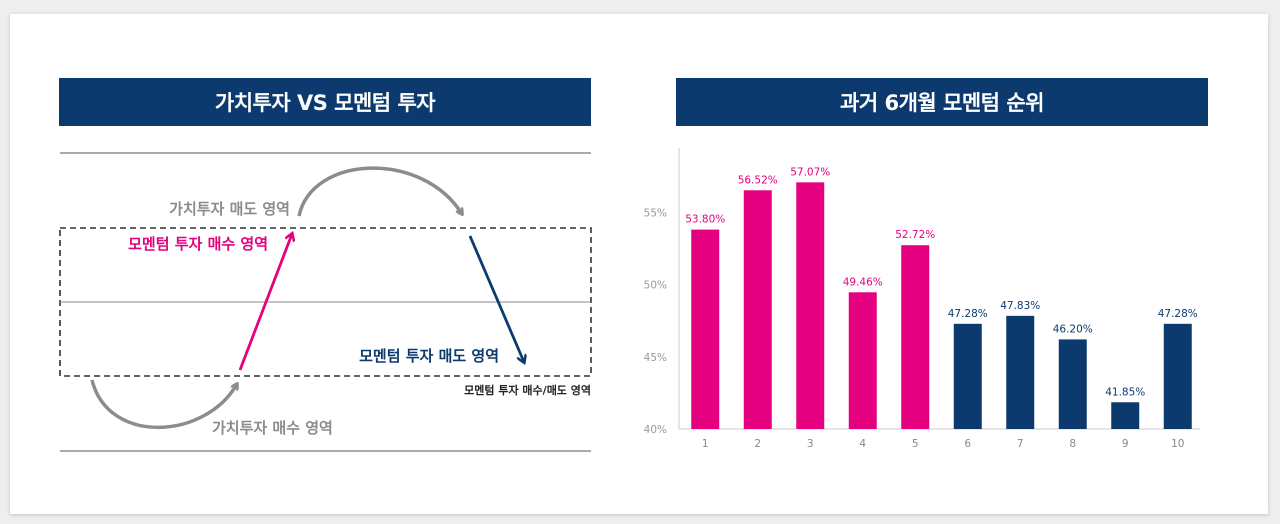  Describe the element at coordinates (810, 172) in the screenshot. I see `bar-value-label-3: 57.07%` at that location.